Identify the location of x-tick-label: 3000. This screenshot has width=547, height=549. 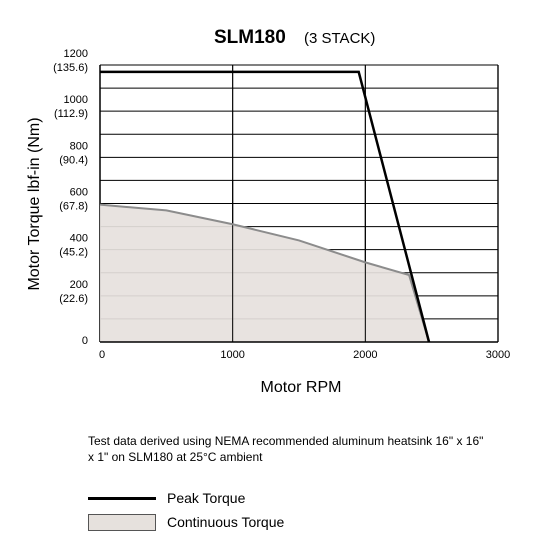
(498, 355).